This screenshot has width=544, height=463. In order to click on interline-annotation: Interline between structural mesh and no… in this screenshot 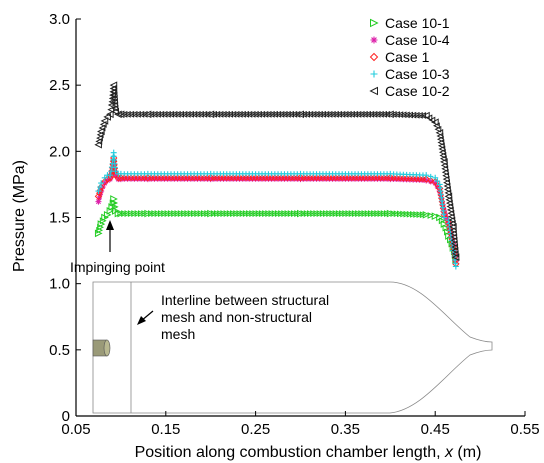, I will do `click(233, 317)`.